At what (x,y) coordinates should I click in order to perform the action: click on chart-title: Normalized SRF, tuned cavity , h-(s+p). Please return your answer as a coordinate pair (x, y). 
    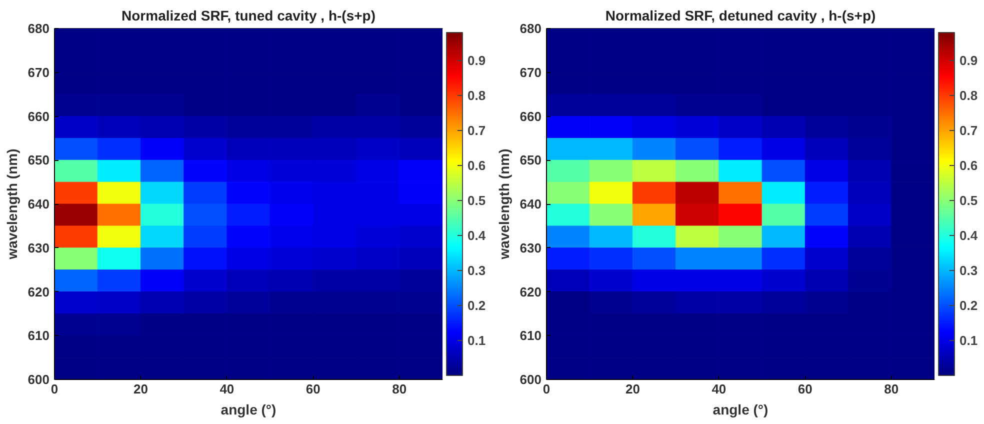
    Looking at the image, I should click on (249, 16).